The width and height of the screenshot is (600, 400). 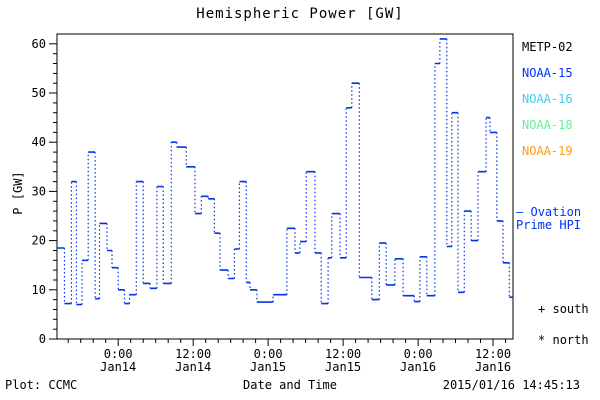 What do you see at coordinates (547, 47) in the screenshot?
I see `legend-item-metp02: METP-02` at bounding box center [547, 47].